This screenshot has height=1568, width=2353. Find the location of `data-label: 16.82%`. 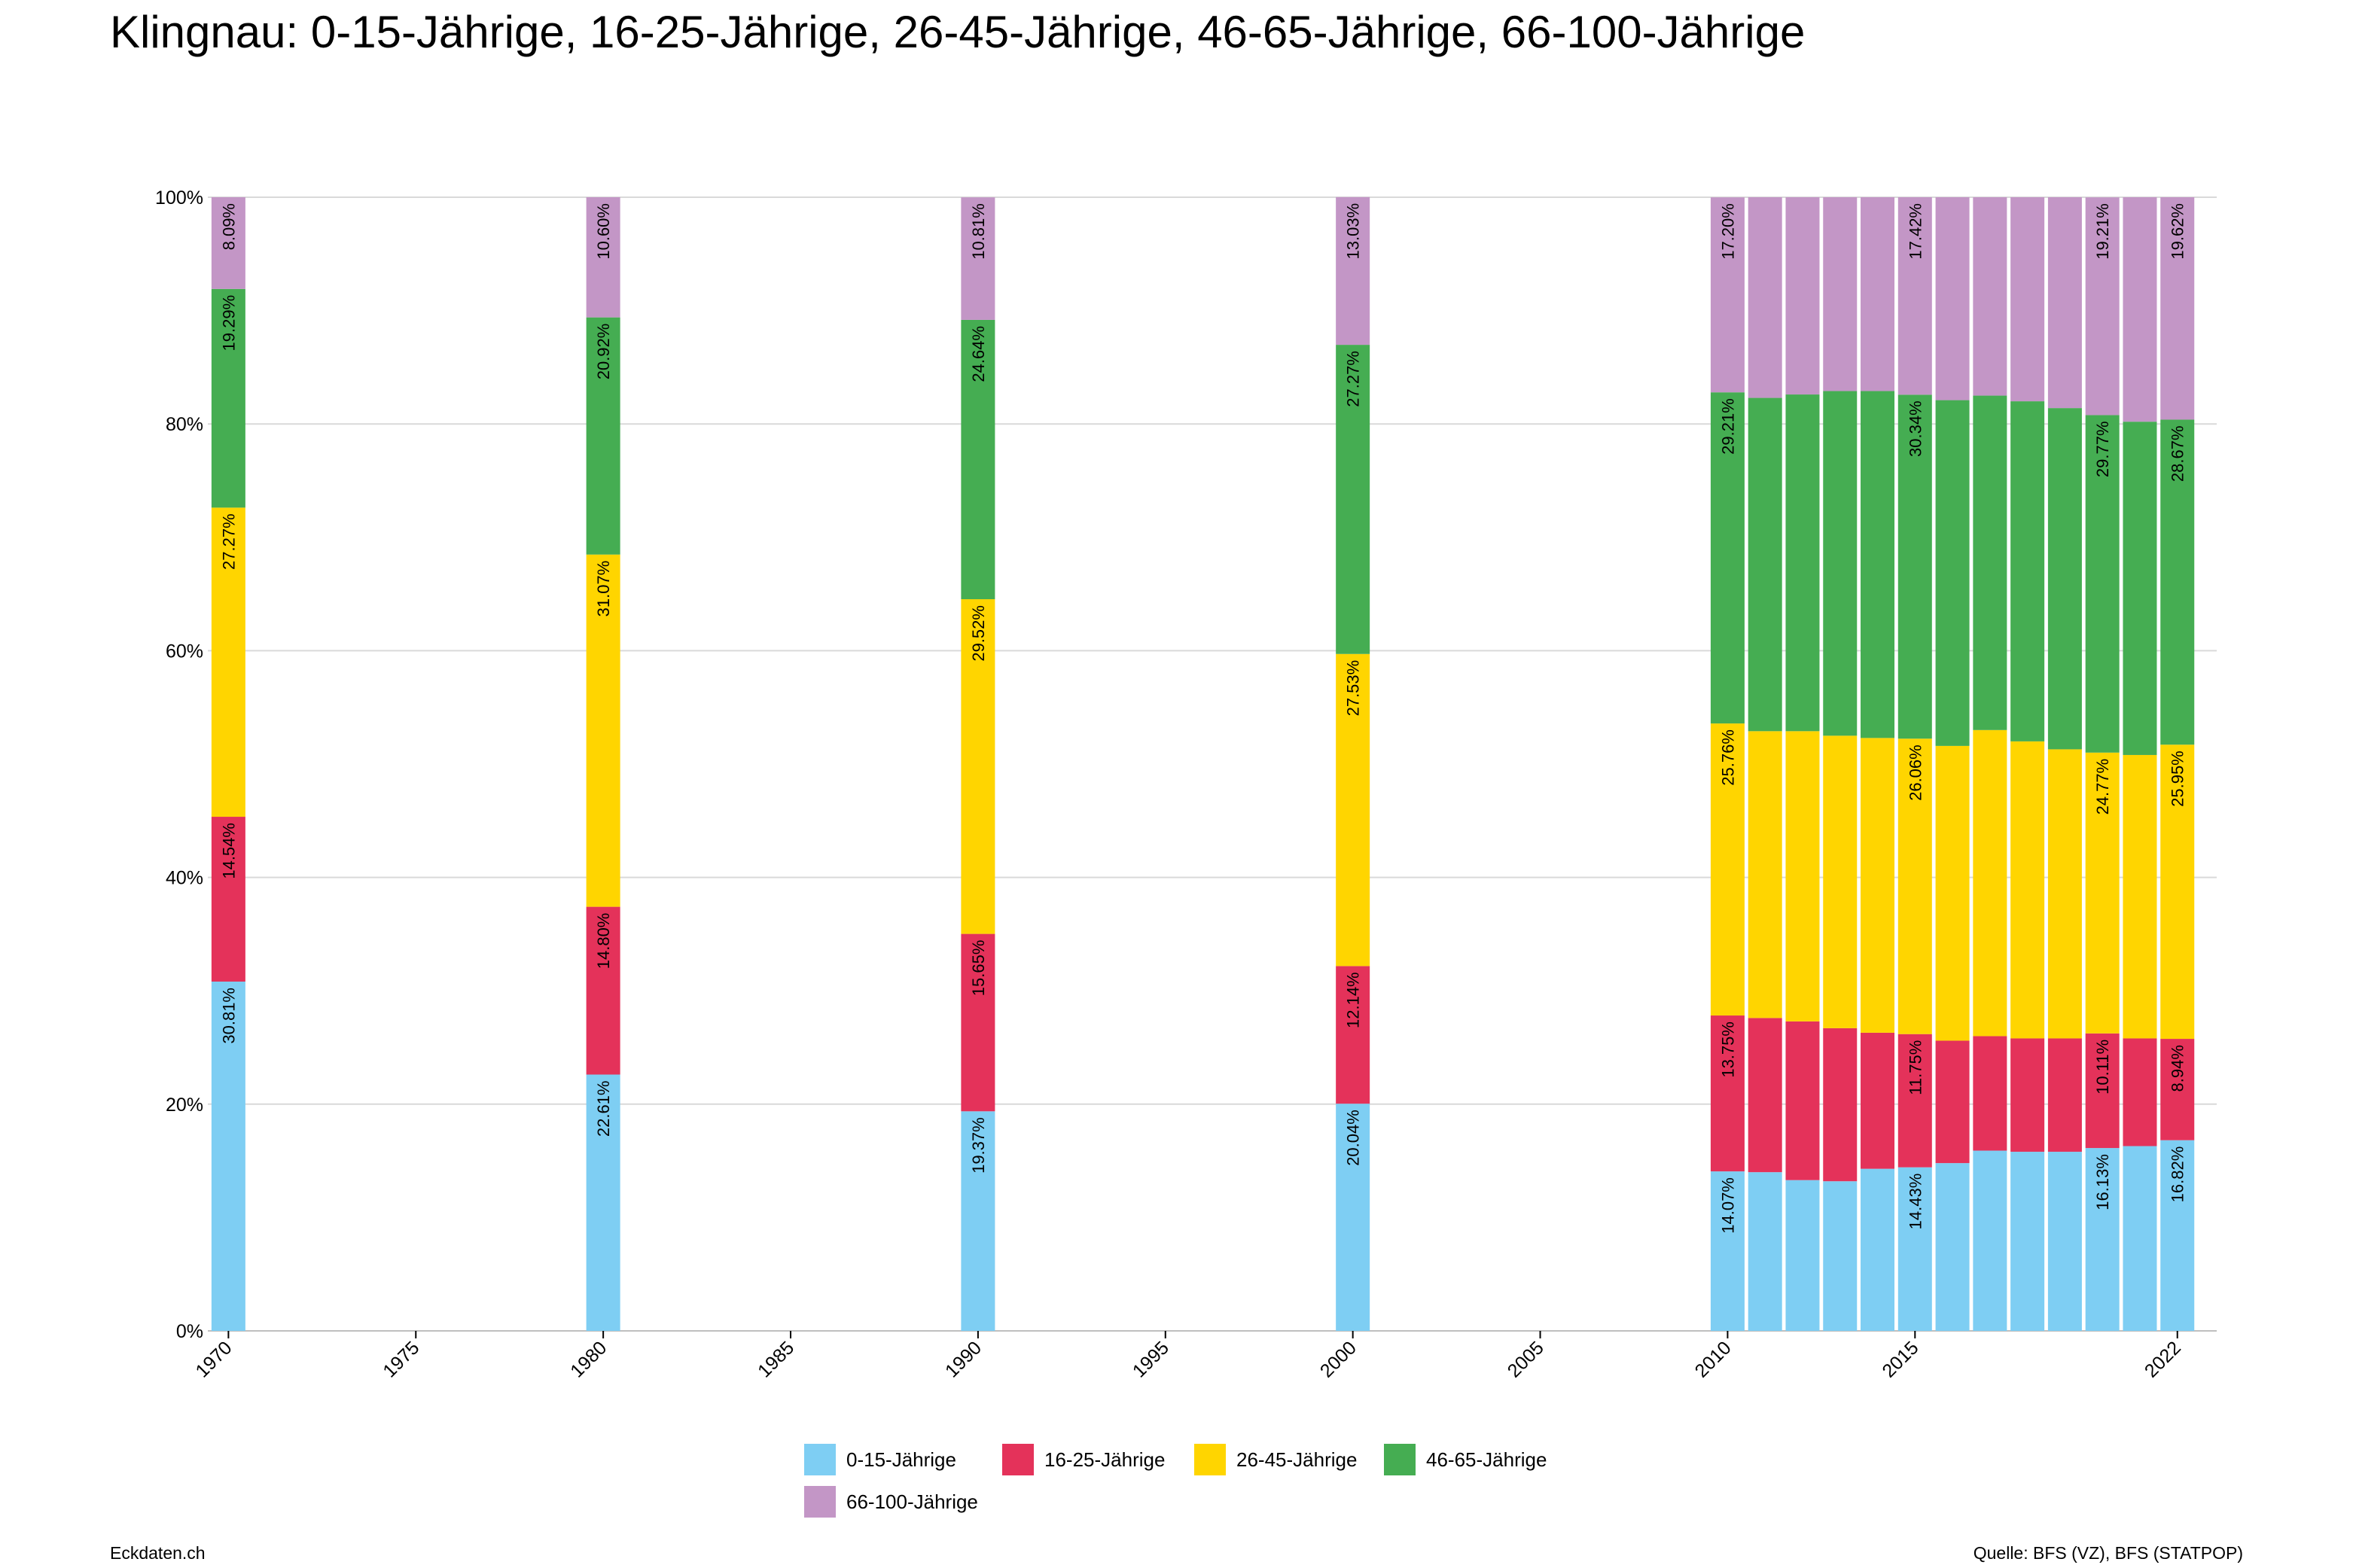

data-label: 16.82% is located at coordinates (2178, 1174).